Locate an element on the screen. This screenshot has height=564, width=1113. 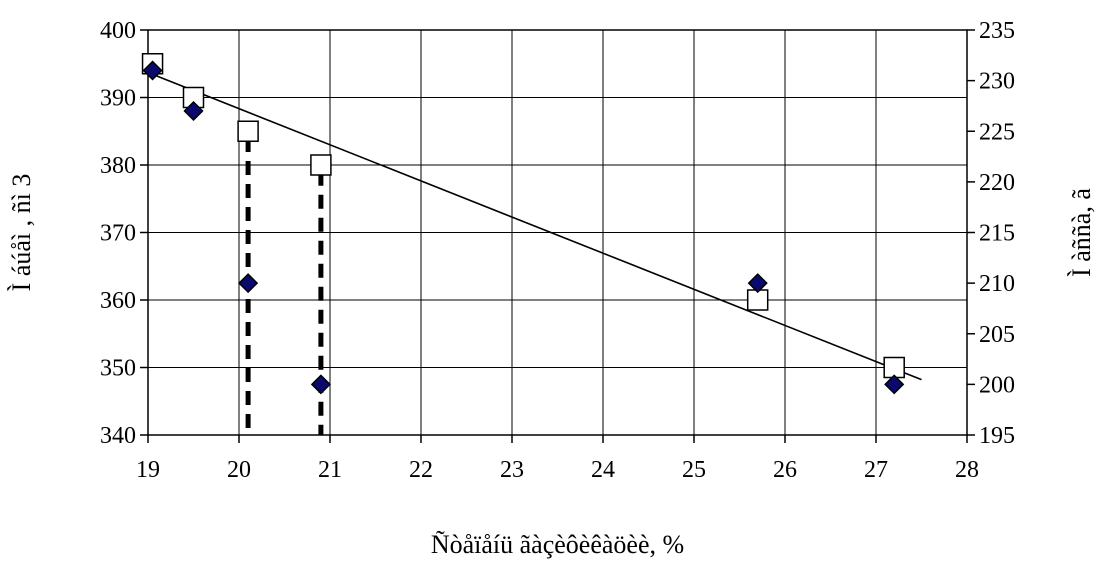
y-left-tick-label: 340 is located at coordinates (118, 436).